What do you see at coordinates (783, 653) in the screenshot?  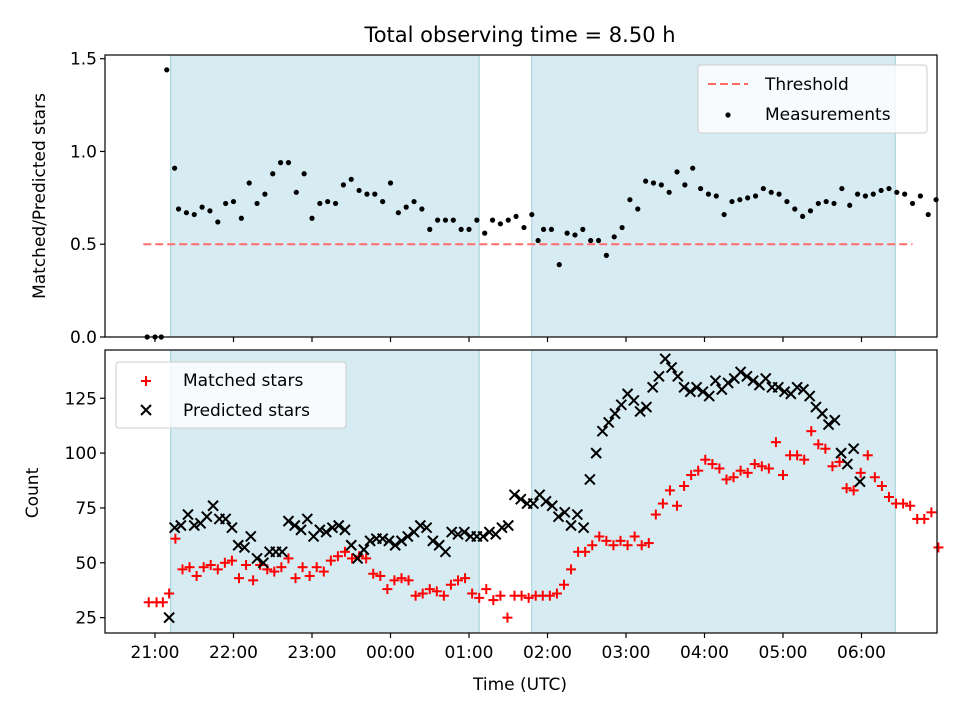 I see `x-tick-label: 05:00` at bounding box center [783, 653].